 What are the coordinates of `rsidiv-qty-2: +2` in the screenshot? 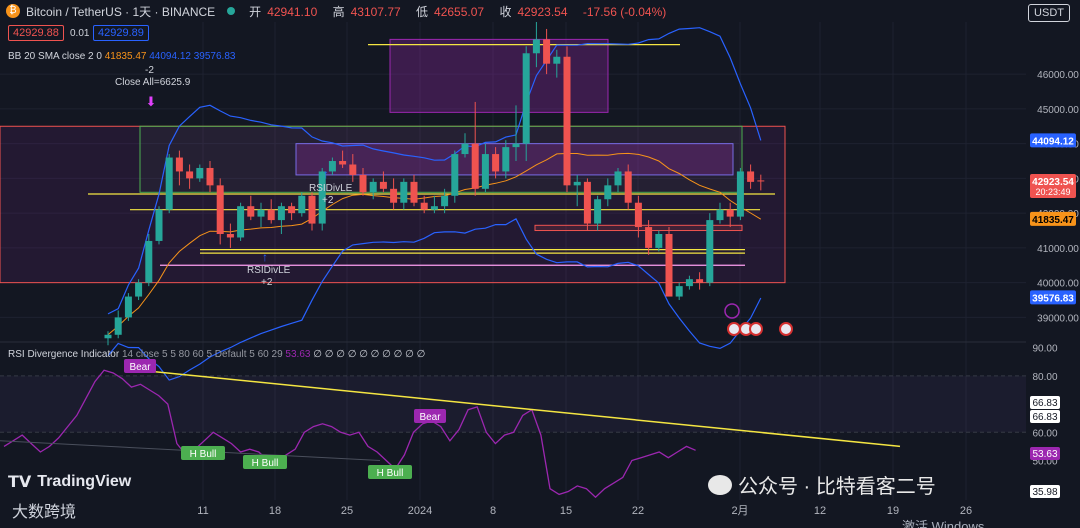 It's located at (267, 282).